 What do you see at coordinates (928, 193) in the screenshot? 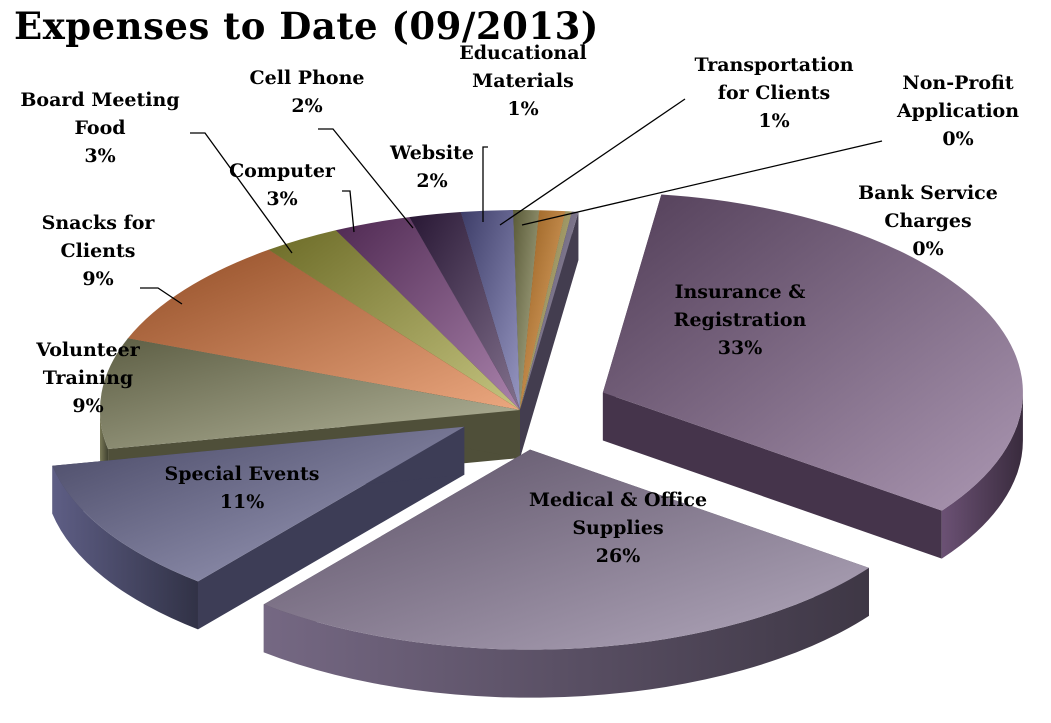
I see `slice-name: Bank Service` at bounding box center [928, 193].